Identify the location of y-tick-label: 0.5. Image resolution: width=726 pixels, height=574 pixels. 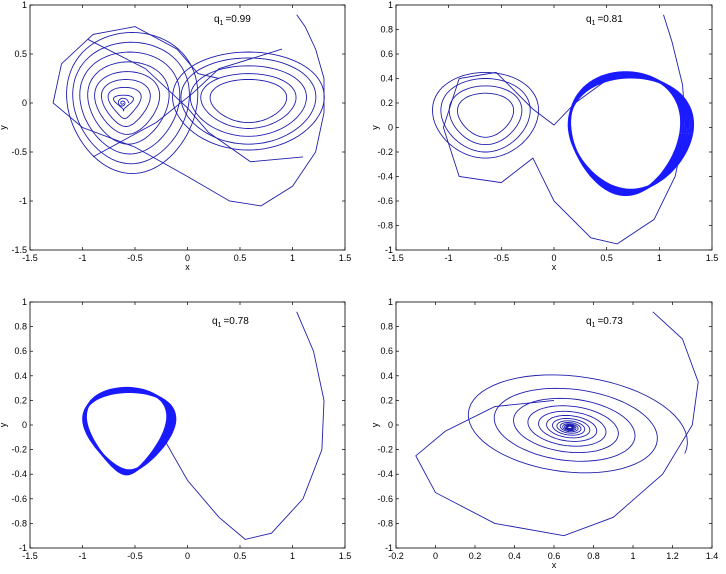
(20, 54).